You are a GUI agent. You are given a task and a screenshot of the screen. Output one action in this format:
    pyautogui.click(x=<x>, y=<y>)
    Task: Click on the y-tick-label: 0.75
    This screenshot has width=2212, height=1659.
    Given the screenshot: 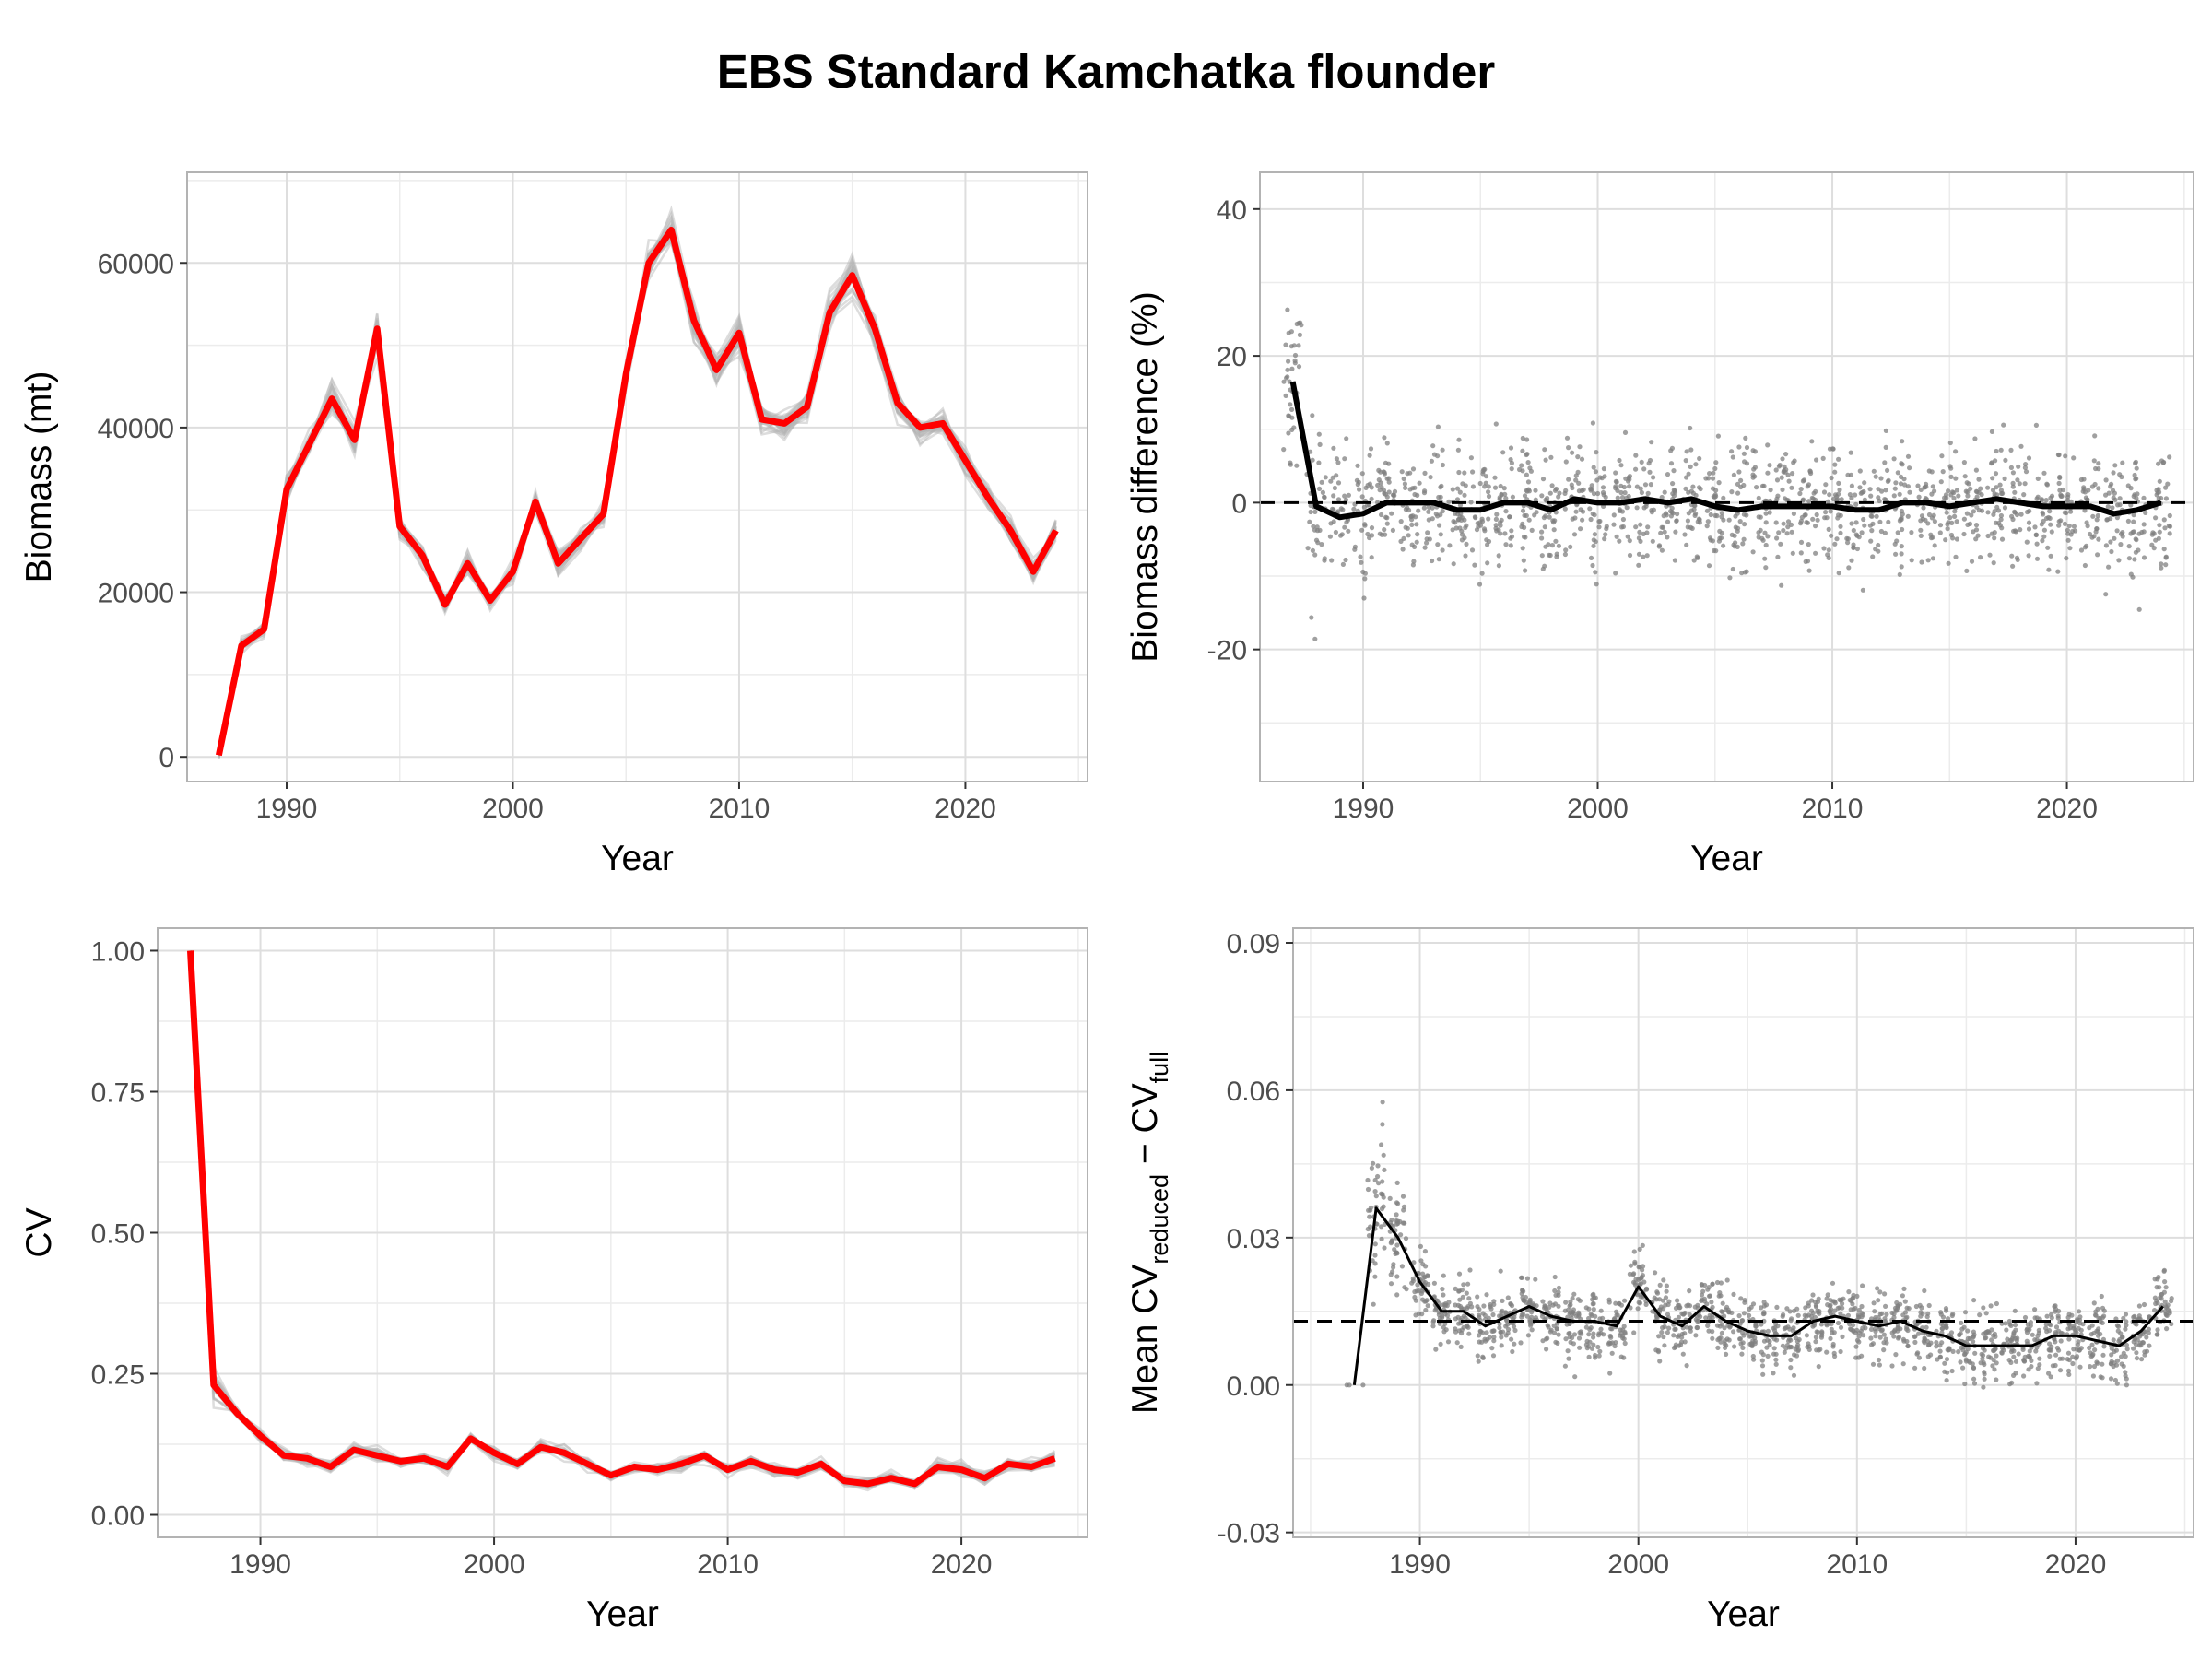 What is the action you would take?
    pyautogui.click(x=118, y=1092)
    